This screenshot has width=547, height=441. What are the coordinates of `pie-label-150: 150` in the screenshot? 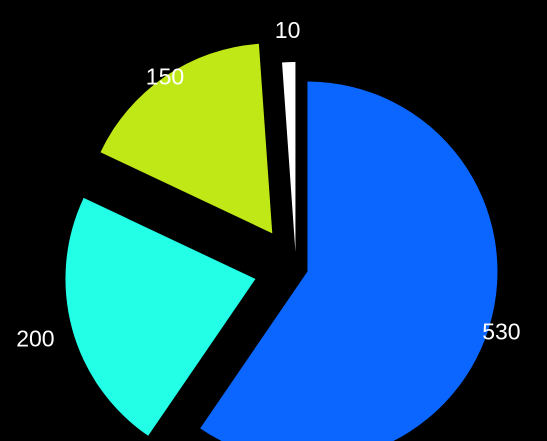 It's located at (165, 77).